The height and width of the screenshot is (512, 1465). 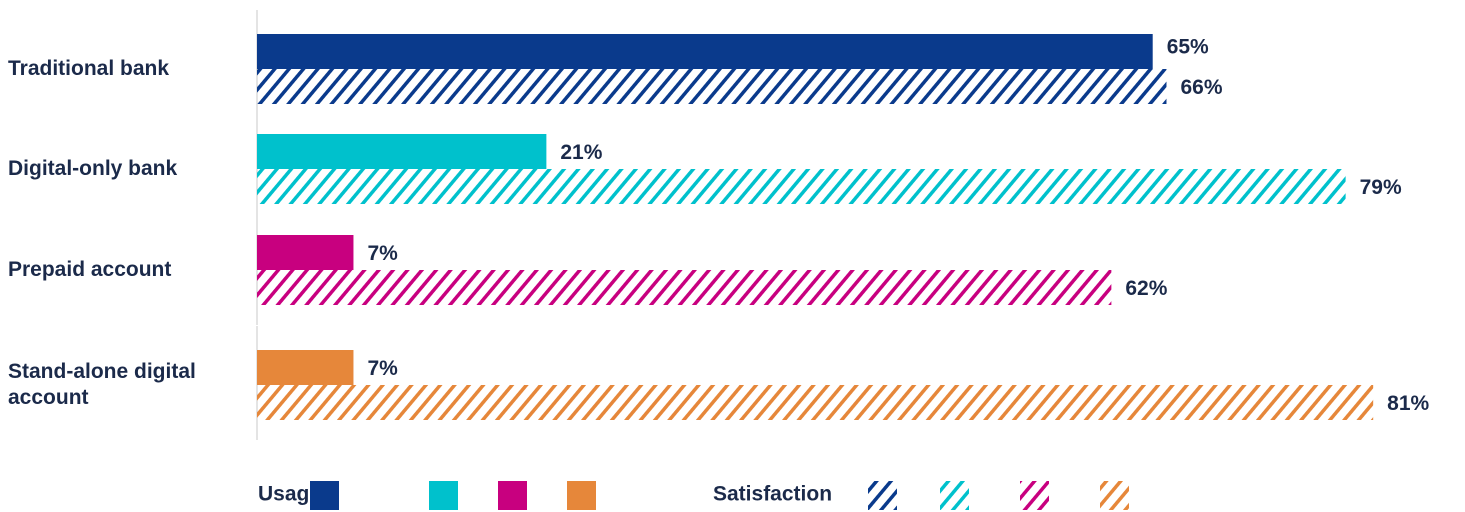 I want to click on value-label: 62%, so click(x=1146, y=288).